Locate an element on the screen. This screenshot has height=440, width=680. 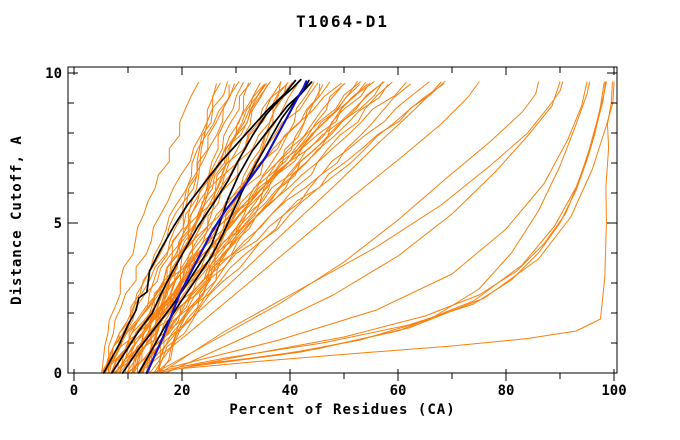
chart-title: T1064-D1 is located at coordinates (342, 21).